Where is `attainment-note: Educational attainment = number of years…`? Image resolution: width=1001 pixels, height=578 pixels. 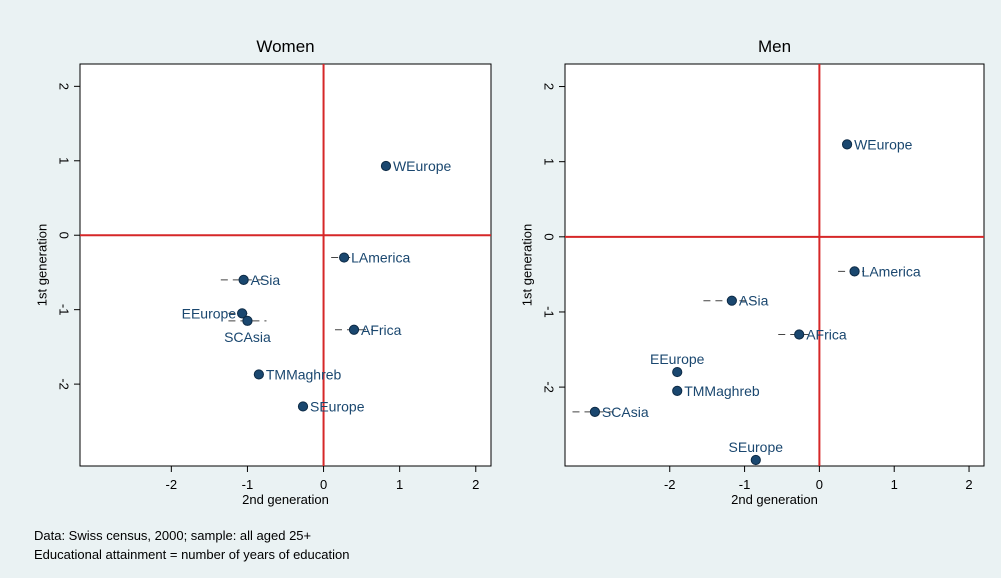
attainment-note: Educational attainment = number of years… is located at coordinates (192, 554).